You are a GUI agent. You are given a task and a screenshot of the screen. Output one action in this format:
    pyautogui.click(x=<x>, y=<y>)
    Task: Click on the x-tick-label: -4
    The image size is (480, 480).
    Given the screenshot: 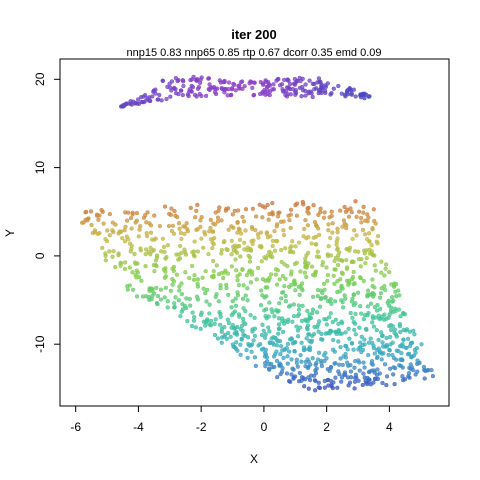 What is the action you would take?
    pyautogui.click(x=138, y=427)
    